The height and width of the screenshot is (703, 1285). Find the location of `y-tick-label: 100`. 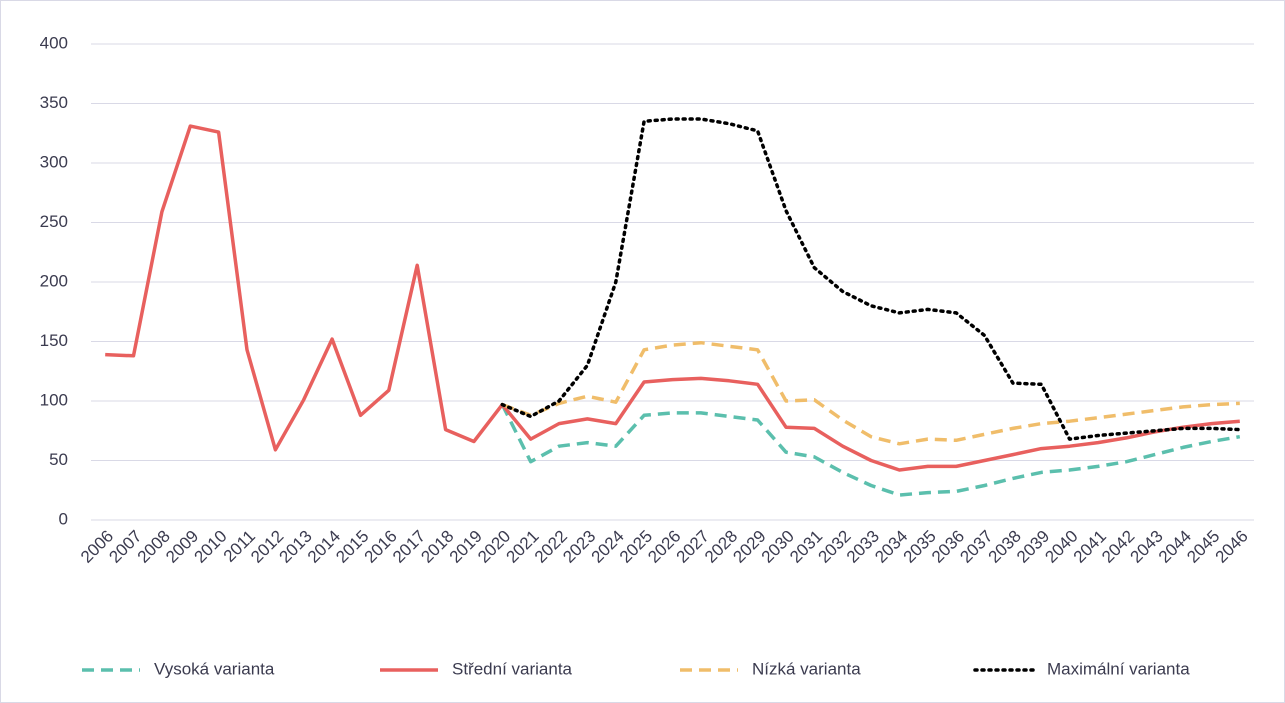

y-tick-label: 100 is located at coordinates (54, 399).